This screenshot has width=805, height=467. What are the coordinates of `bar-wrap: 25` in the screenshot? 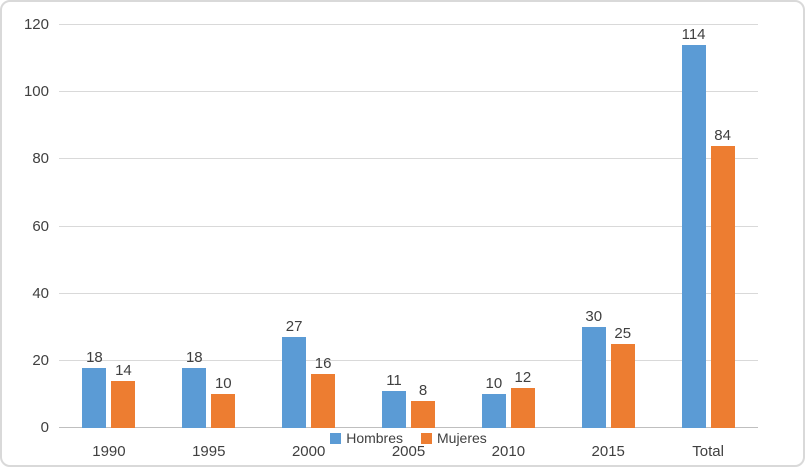 It's located at (622, 376).